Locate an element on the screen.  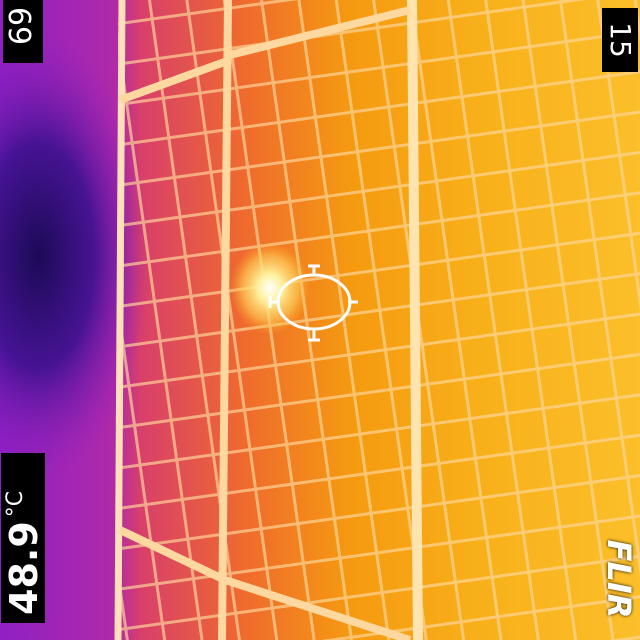
panel-frame-h1 is located at coordinates (175, 80).